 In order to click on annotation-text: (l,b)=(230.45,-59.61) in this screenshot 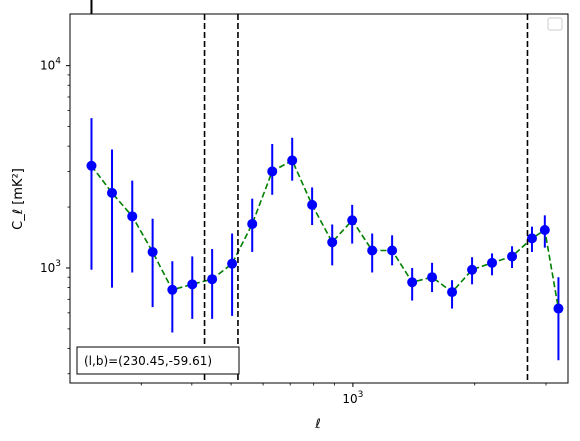, I will do `click(148, 361)`.